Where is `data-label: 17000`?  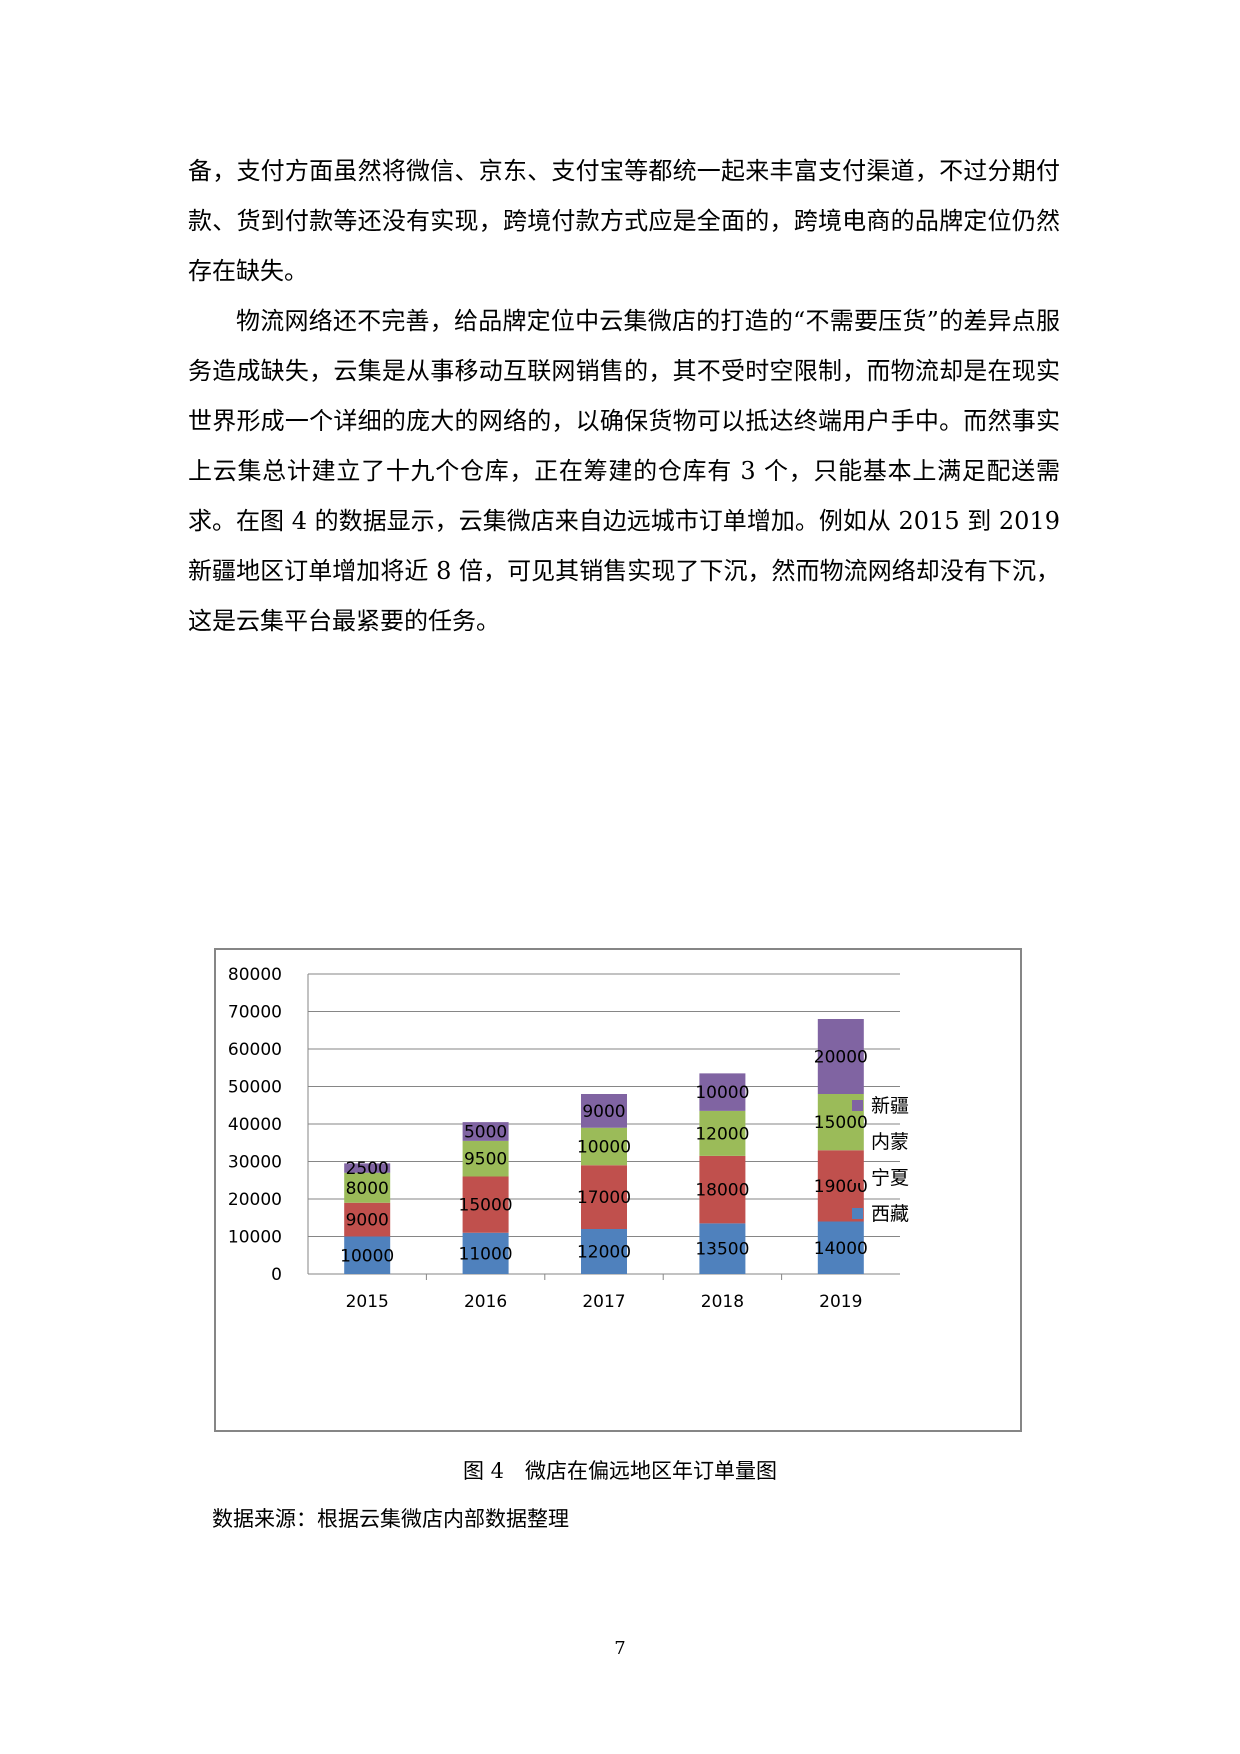
data-label: 17000 is located at coordinates (604, 1198).